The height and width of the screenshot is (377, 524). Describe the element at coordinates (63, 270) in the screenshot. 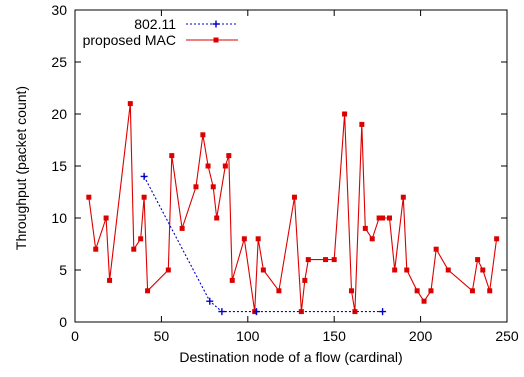

I see `y-tick-label: 5` at that location.